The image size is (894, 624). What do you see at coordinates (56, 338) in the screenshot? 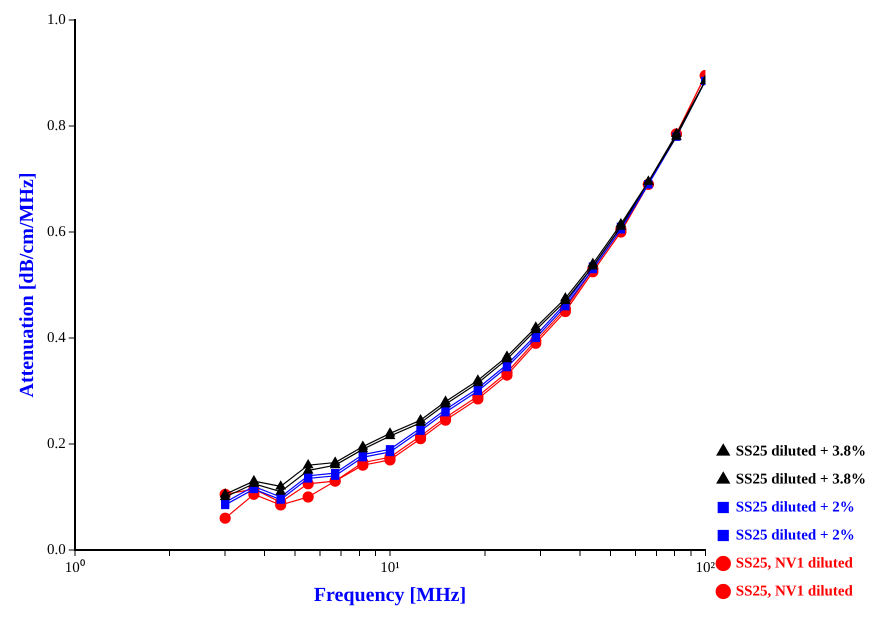
I see `y-tick-label: 0.4` at bounding box center [56, 338].